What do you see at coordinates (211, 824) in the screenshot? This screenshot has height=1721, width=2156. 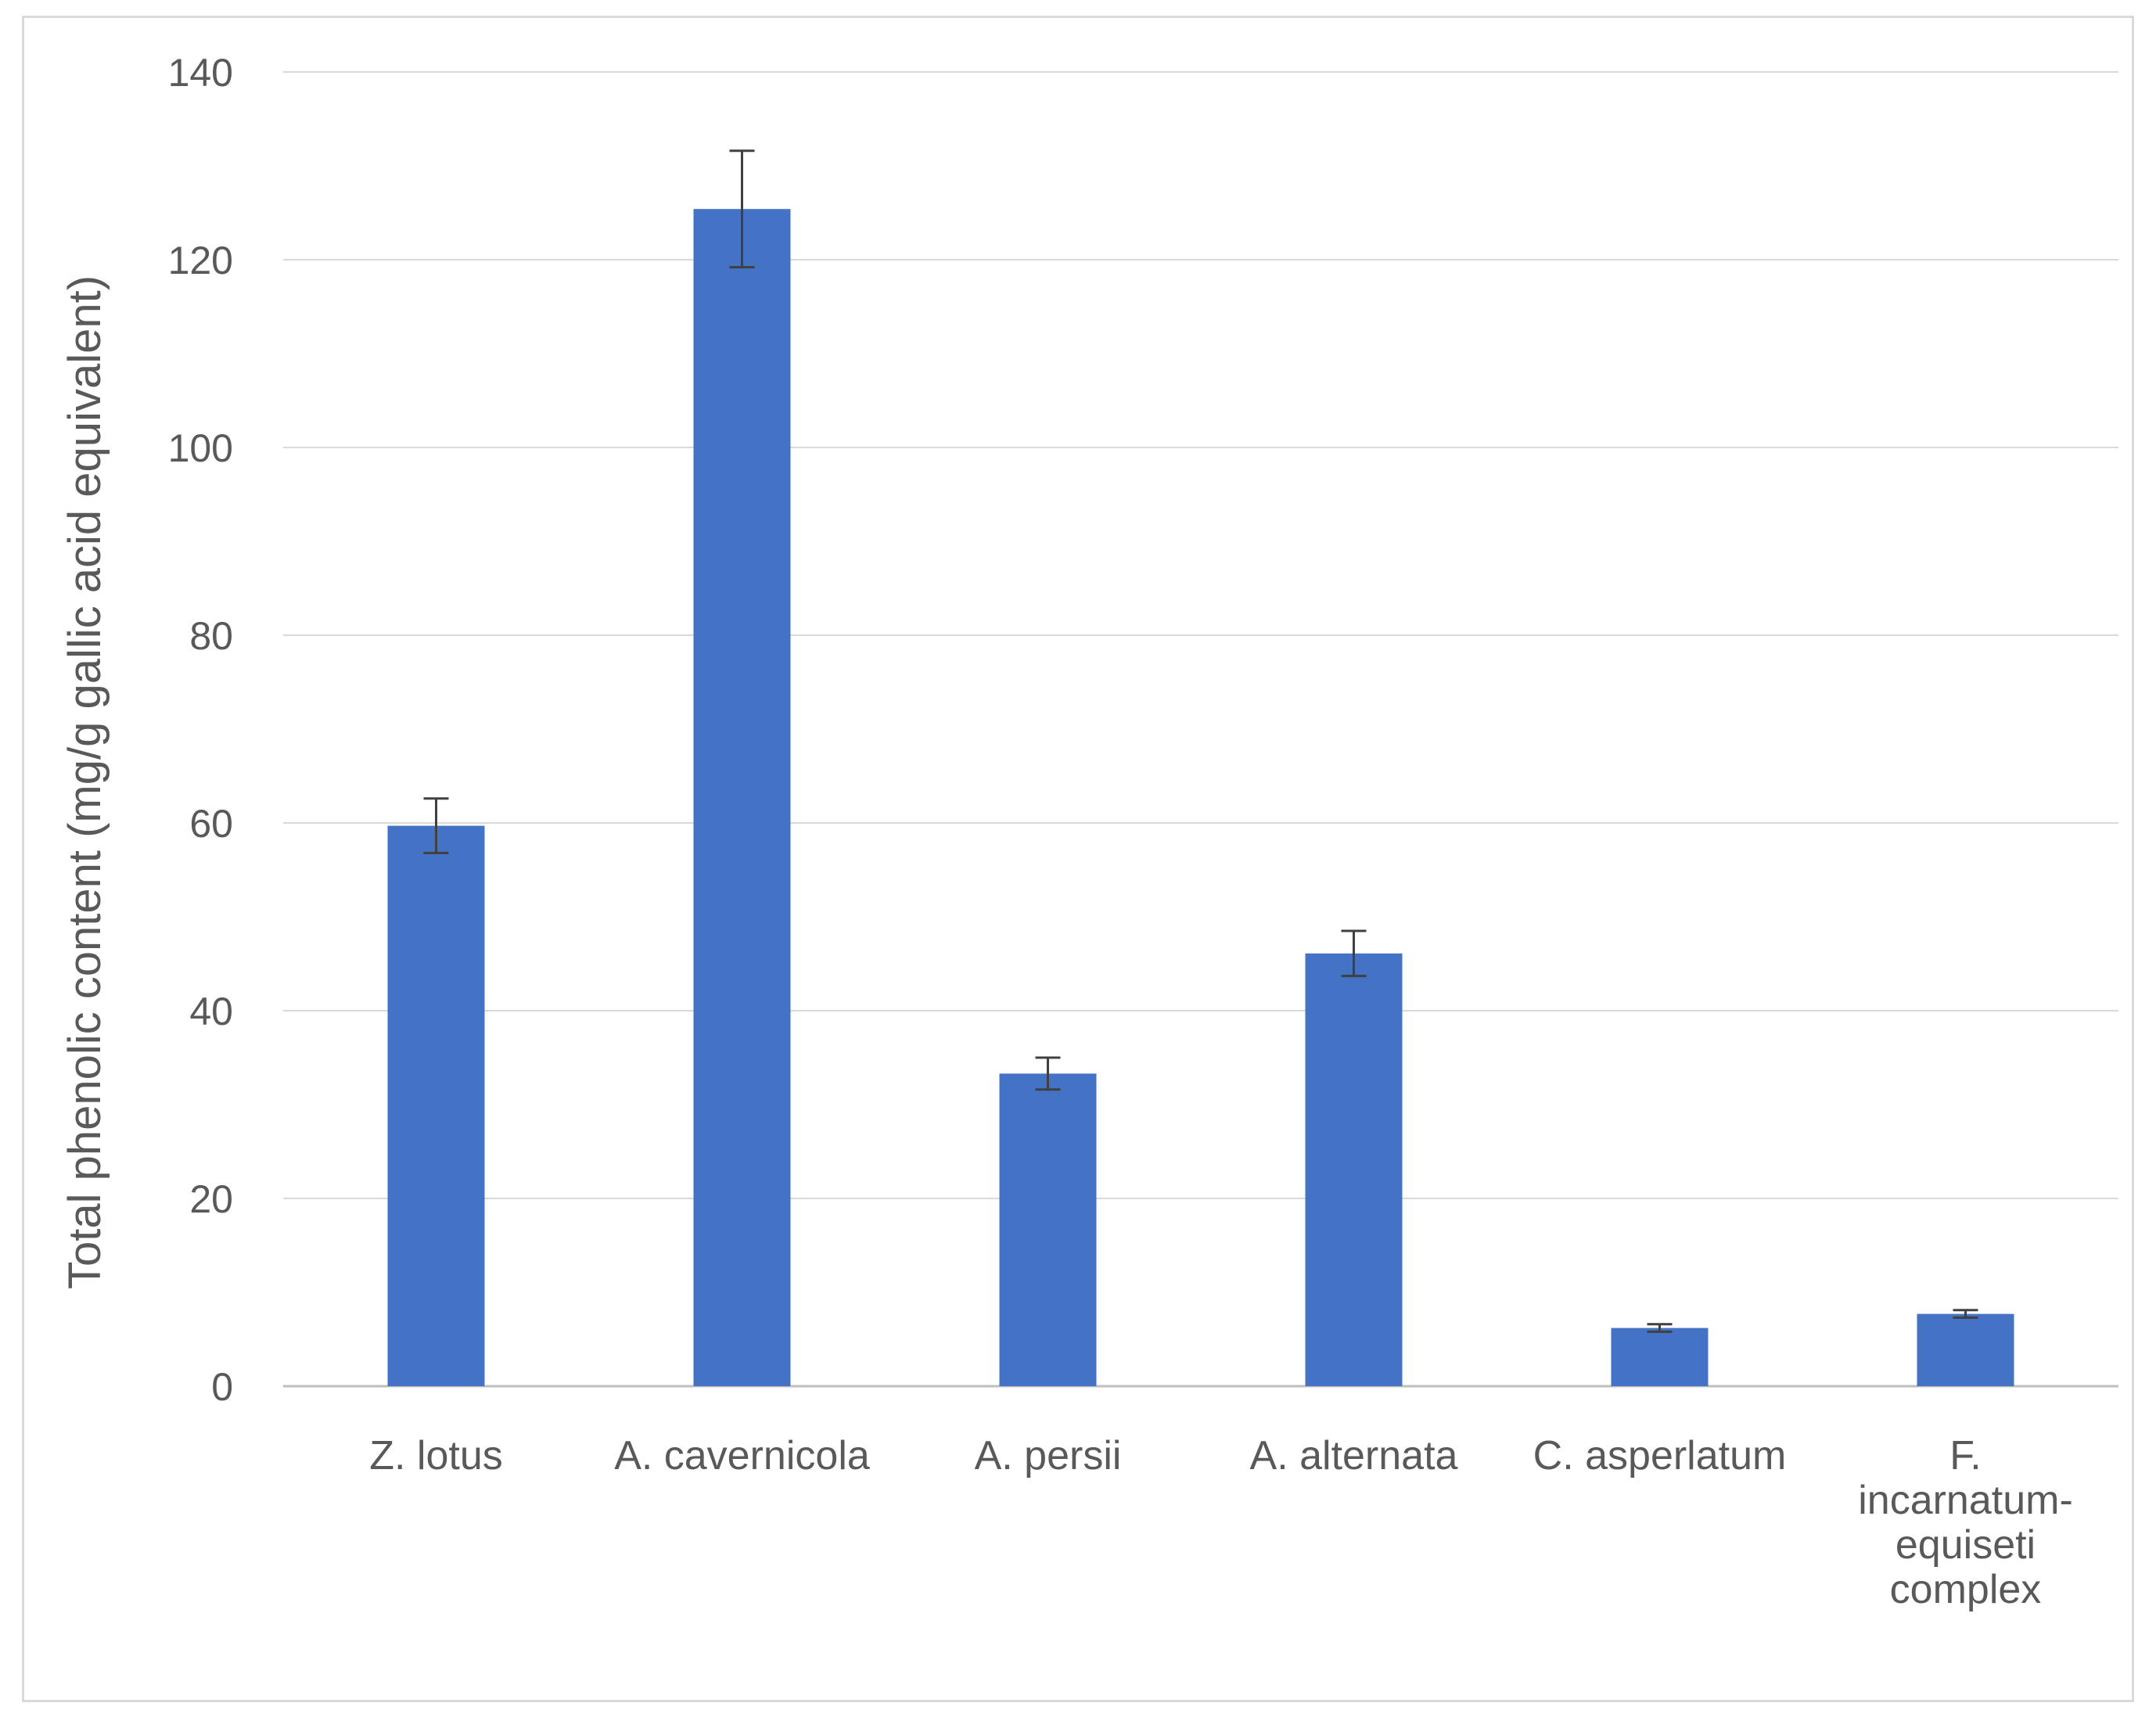 I see `y-tick-label: 60` at bounding box center [211, 824].